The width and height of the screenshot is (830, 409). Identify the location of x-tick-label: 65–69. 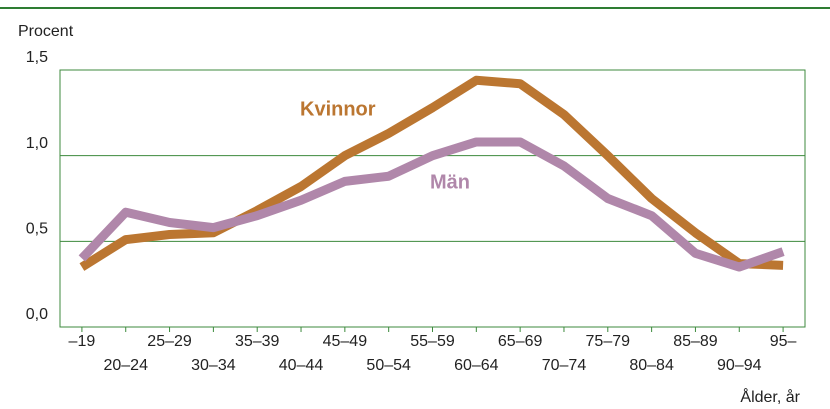
(520, 341).